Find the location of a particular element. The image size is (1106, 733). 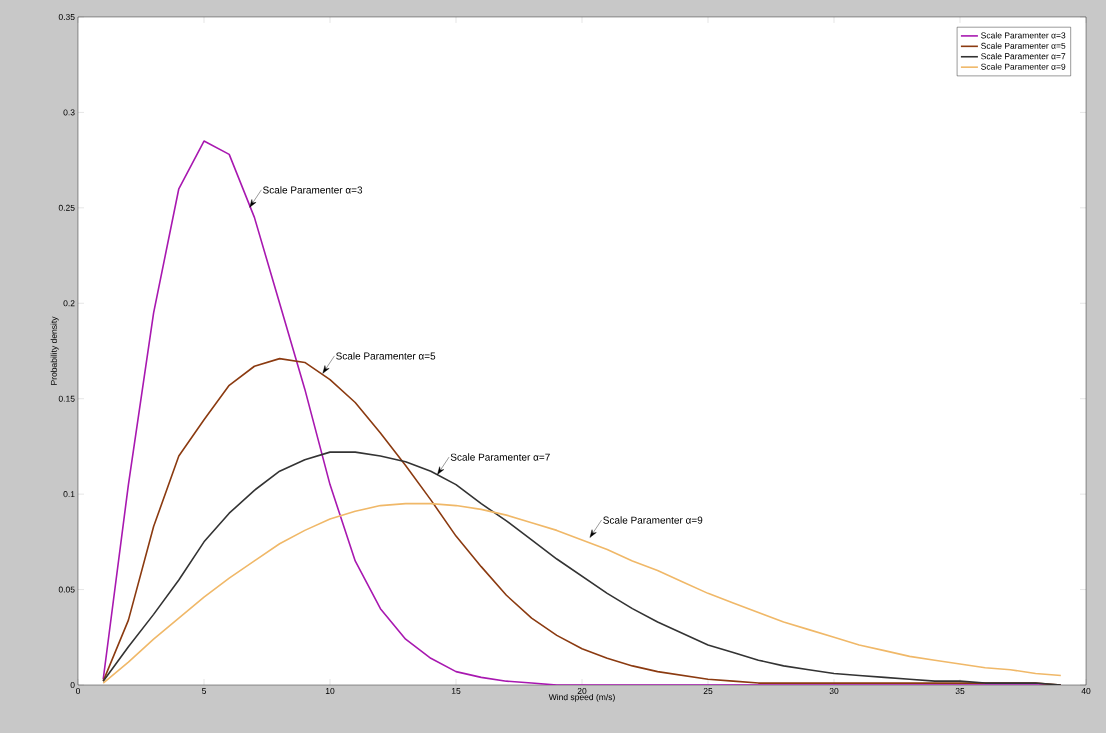

legend-label: Scale Paramenter α=9 is located at coordinates (1023, 66).